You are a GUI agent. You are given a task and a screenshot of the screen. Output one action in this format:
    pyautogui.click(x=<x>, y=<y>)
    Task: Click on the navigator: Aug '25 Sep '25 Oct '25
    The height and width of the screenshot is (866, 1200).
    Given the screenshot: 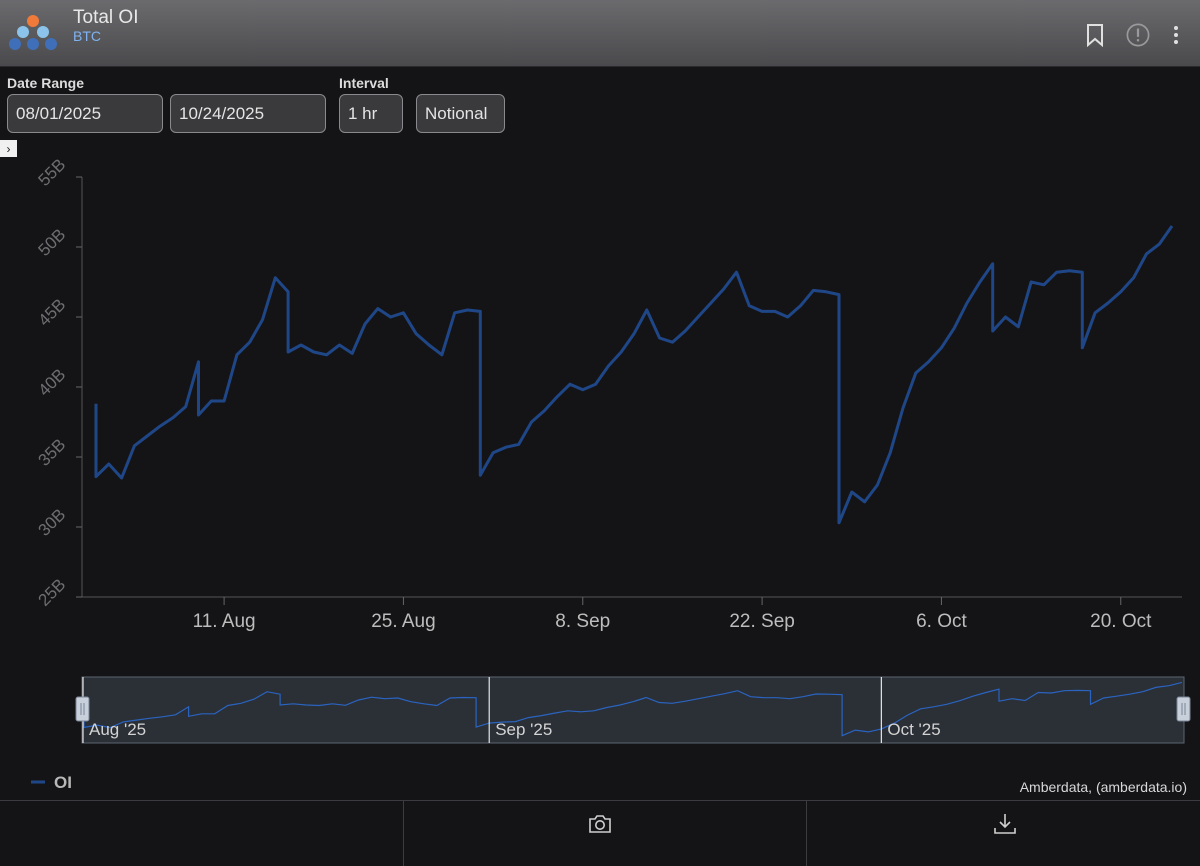 What is the action you would take?
    pyautogui.click(x=633, y=710)
    